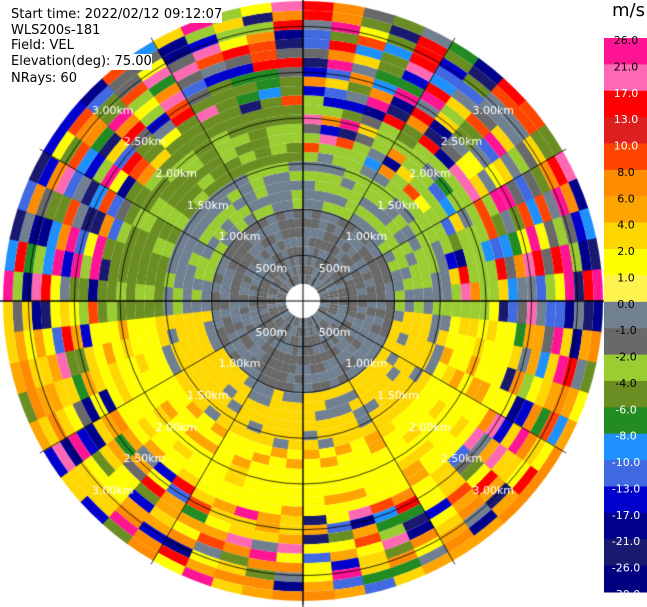  What do you see at coordinates (626, 515) in the screenshot?
I see `colorbar-tick-label: -17.0` at bounding box center [626, 515].